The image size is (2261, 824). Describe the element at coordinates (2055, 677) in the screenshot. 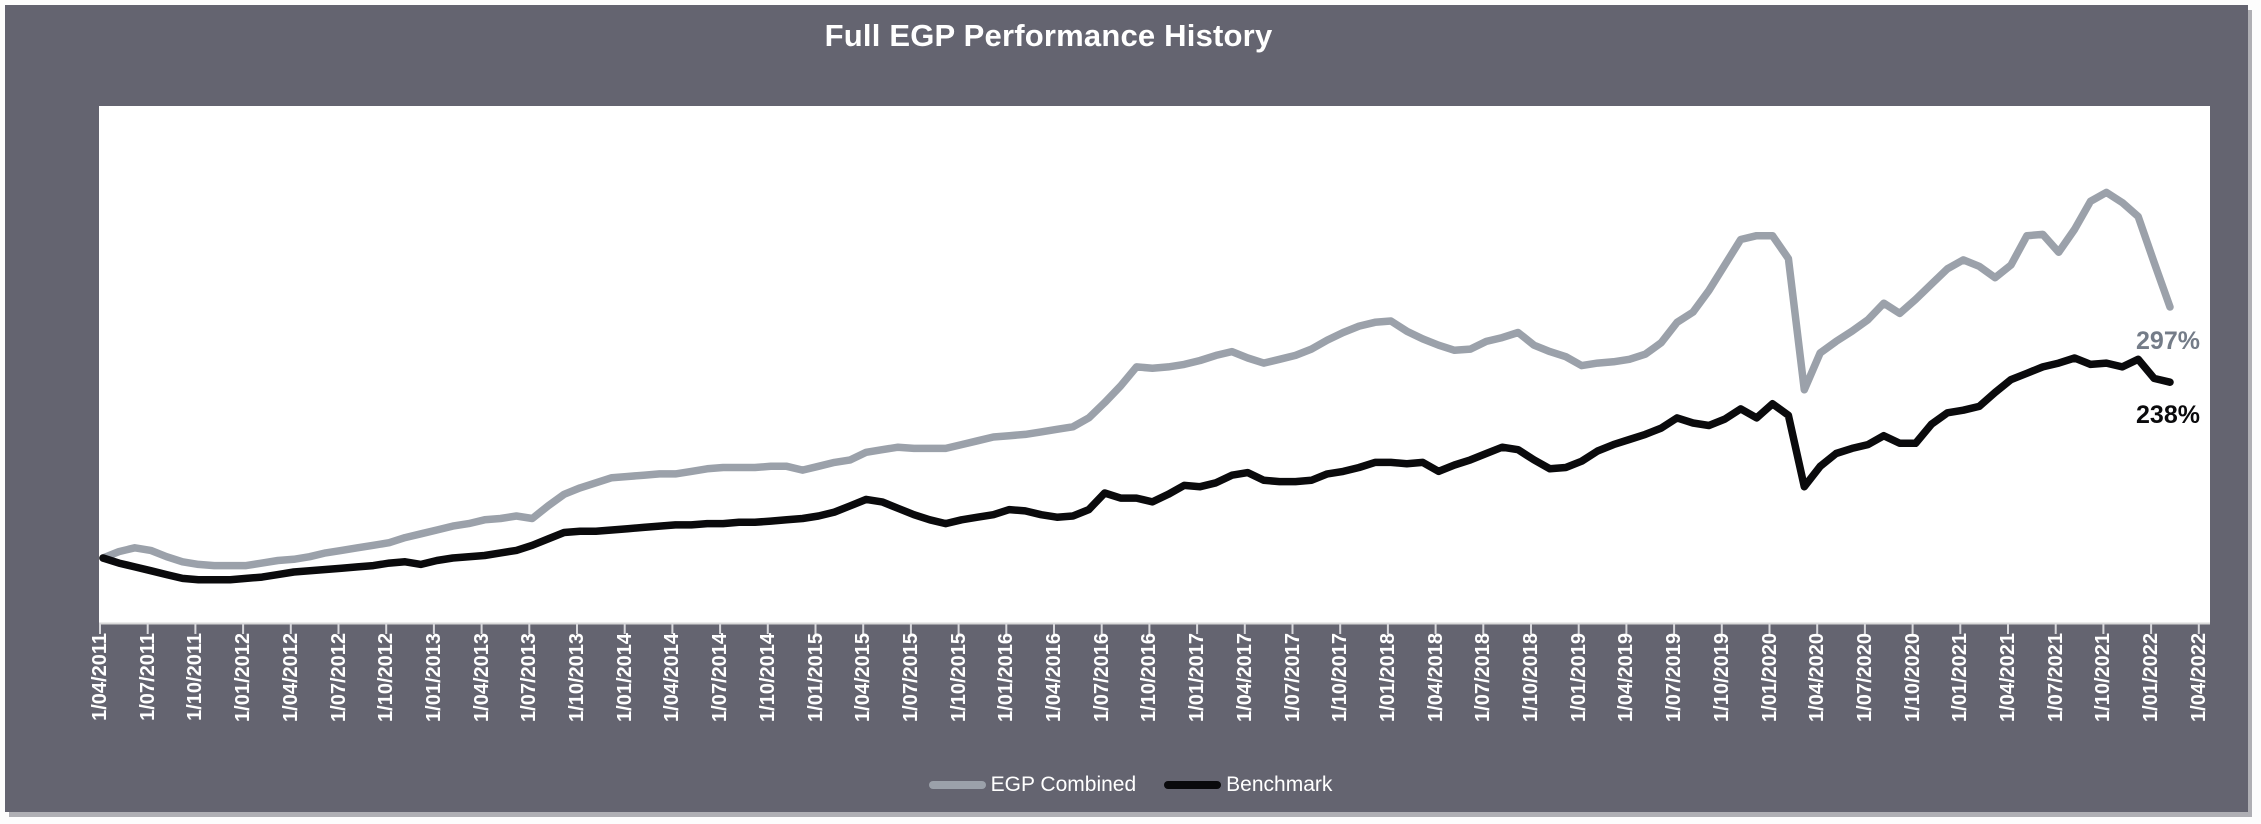

I see `x-axis-label: 1/07/2021` at that location.